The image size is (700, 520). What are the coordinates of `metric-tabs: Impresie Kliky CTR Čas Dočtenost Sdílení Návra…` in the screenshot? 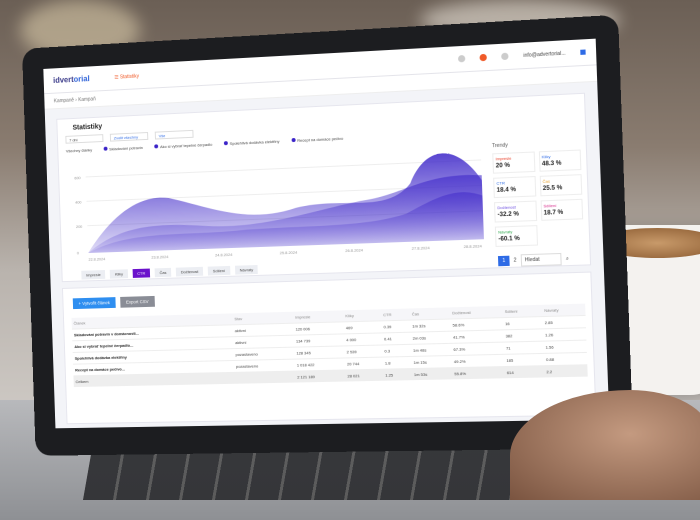 It's located at (170, 272).